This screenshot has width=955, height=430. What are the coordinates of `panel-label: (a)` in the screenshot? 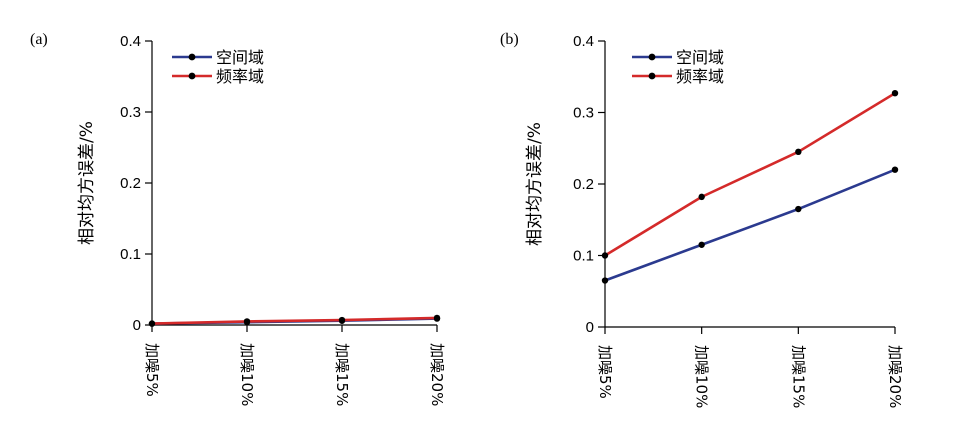 It's located at (39, 39).